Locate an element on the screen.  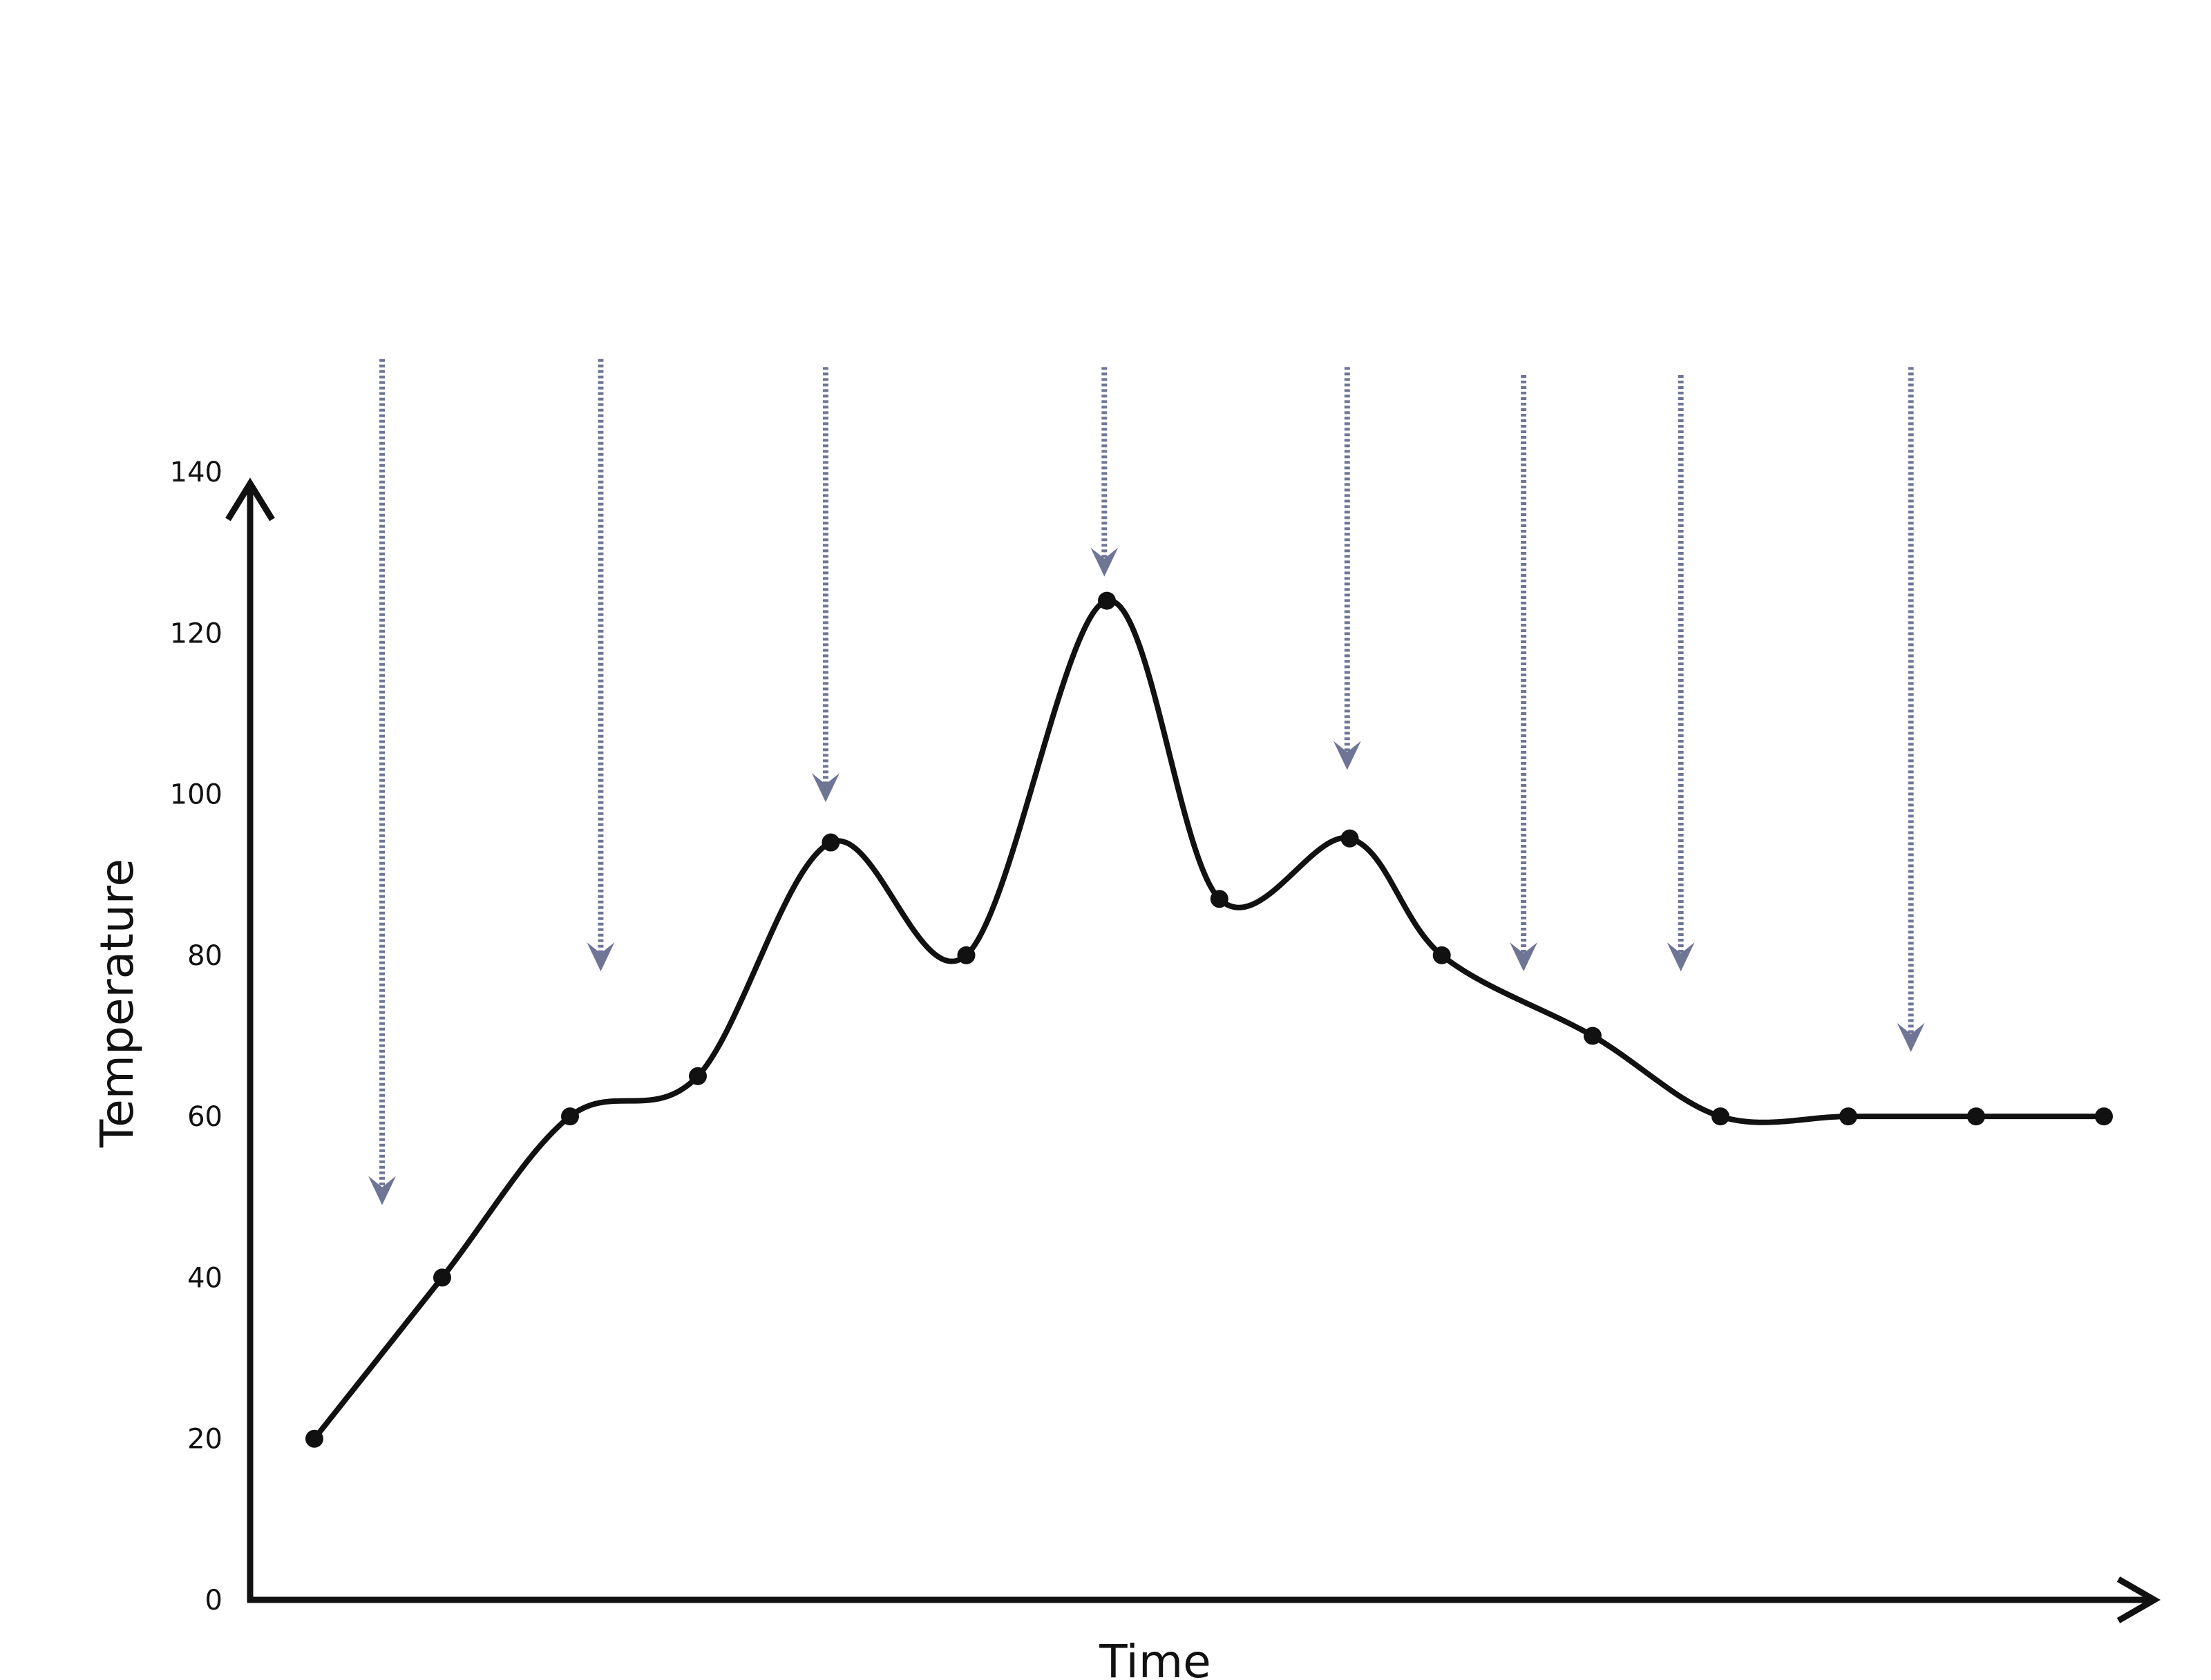
y-axis-title: Temperature is located at coordinates (117, 1003).